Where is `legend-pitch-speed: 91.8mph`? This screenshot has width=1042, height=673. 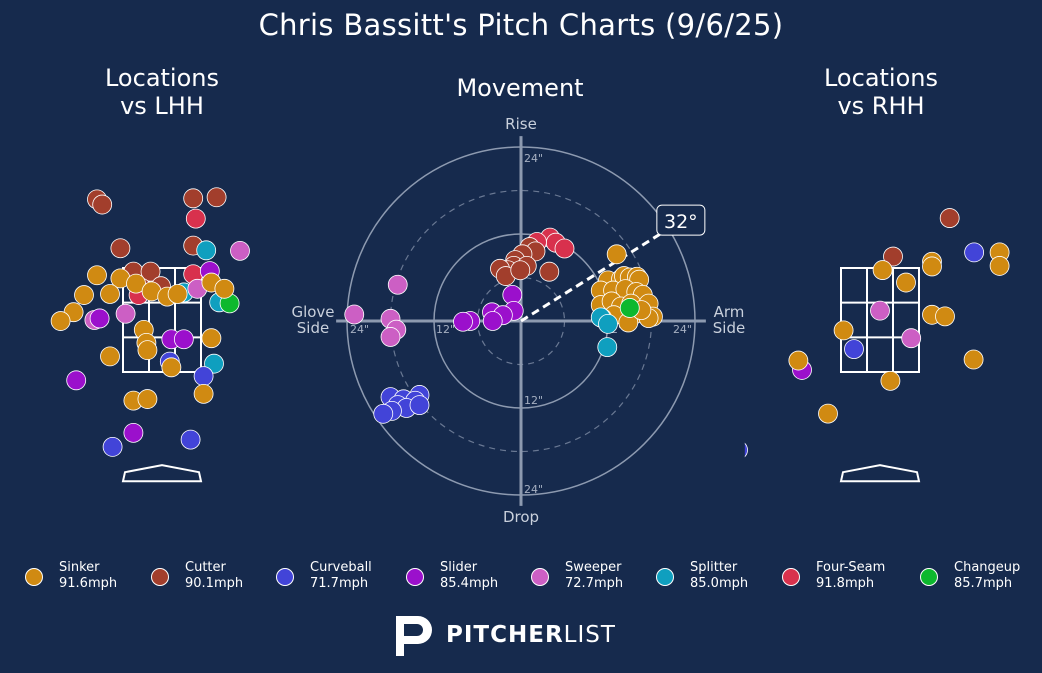 legend-pitch-speed: 91.8mph is located at coordinates (845, 583).